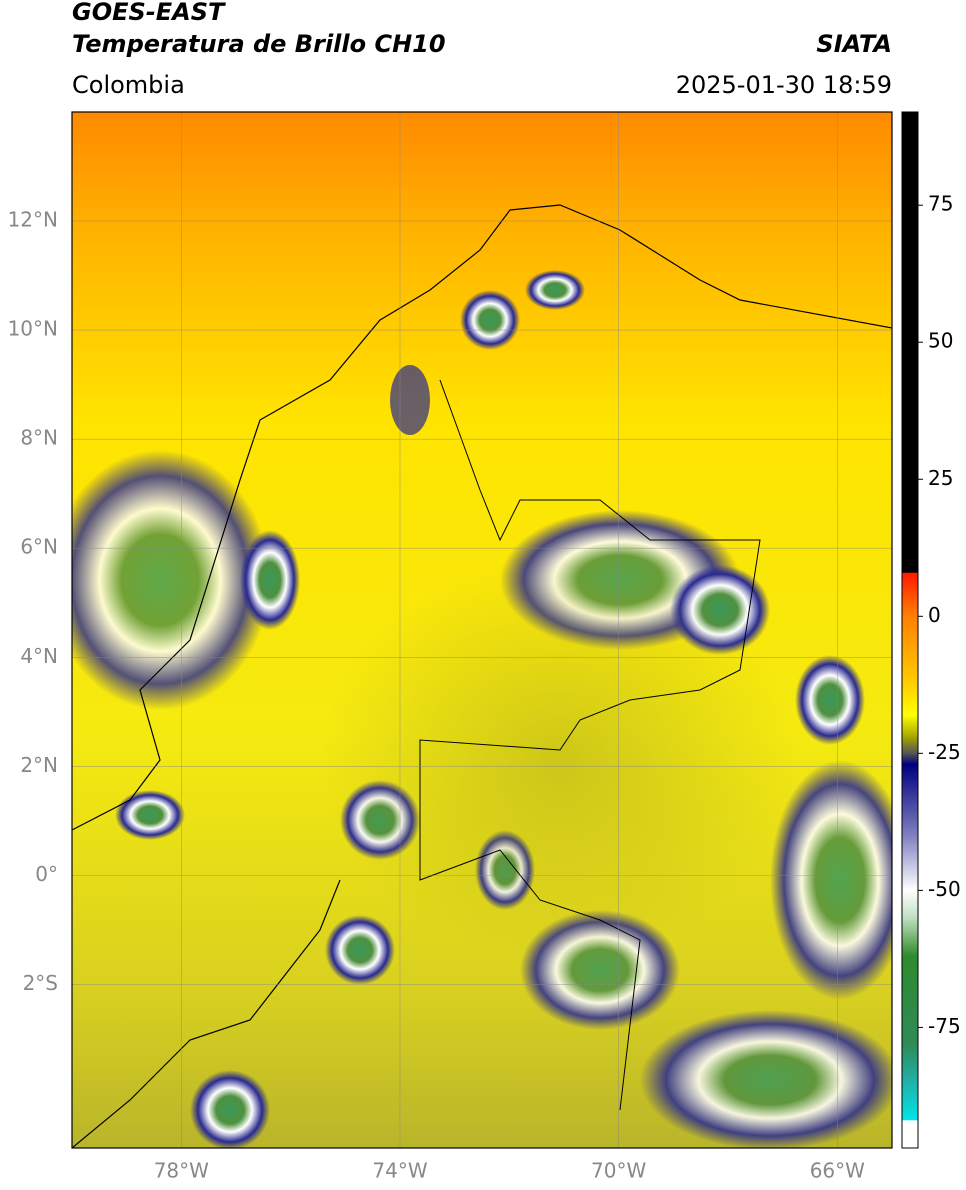 This screenshot has height=1190, width=966. Describe the element at coordinates (934, 615) in the screenshot. I see `colorbar-tick-label: 0` at that location.